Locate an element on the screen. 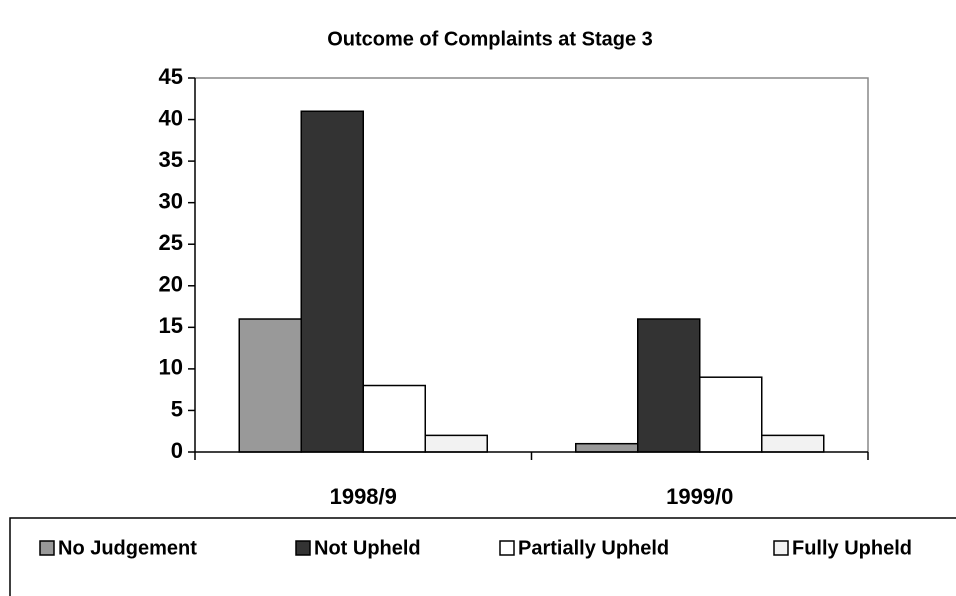 The height and width of the screenshot is (596, 956). y-tick-label: 20 is located at coordinates (171, 284).